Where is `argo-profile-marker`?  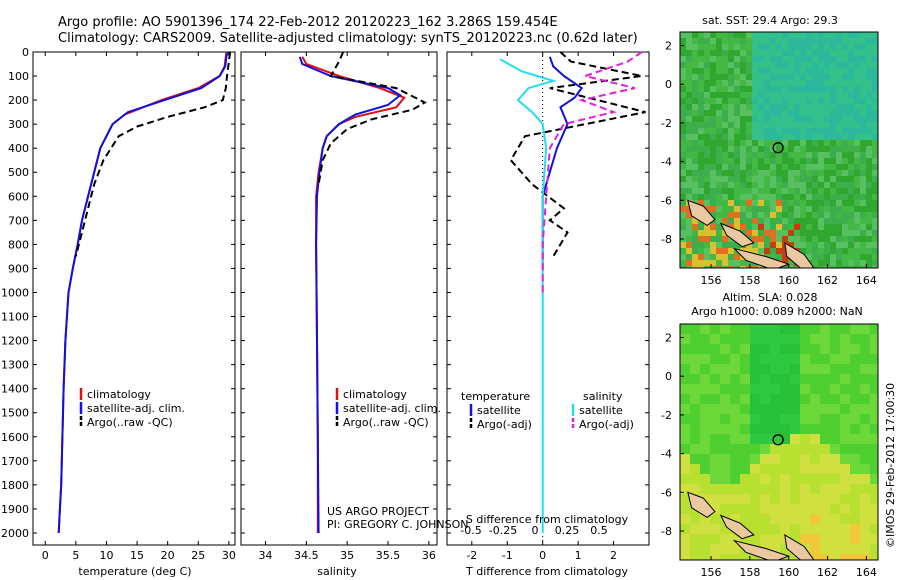 argo-profile-marker is located at coordinates (778, 440).